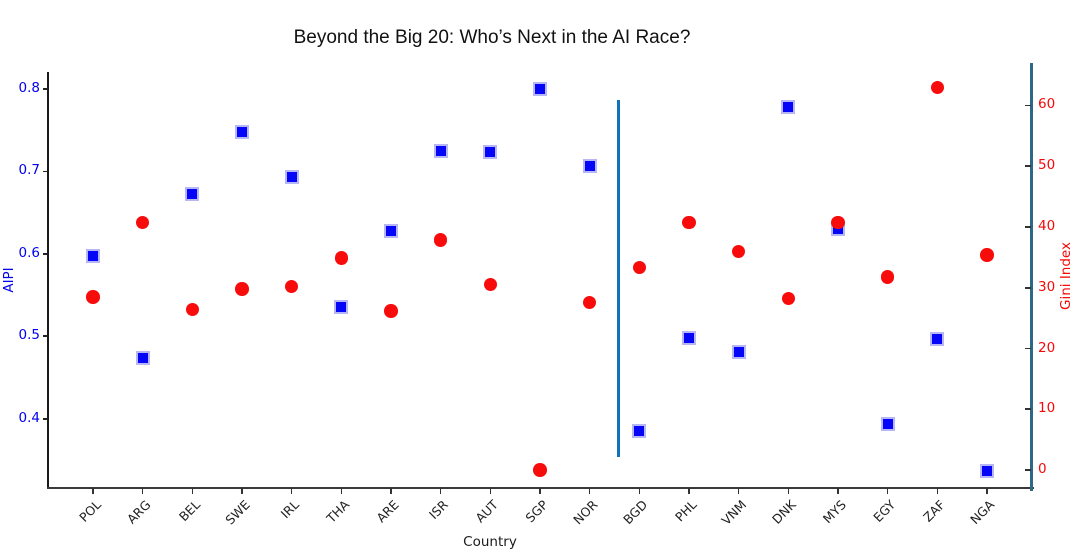 Image resolution: width=1083 pixels, height=560 pixels. Describe the element at coordinates (734, 512) in the screenshot. I see `x-axis-tick-label: VNM` at that location.